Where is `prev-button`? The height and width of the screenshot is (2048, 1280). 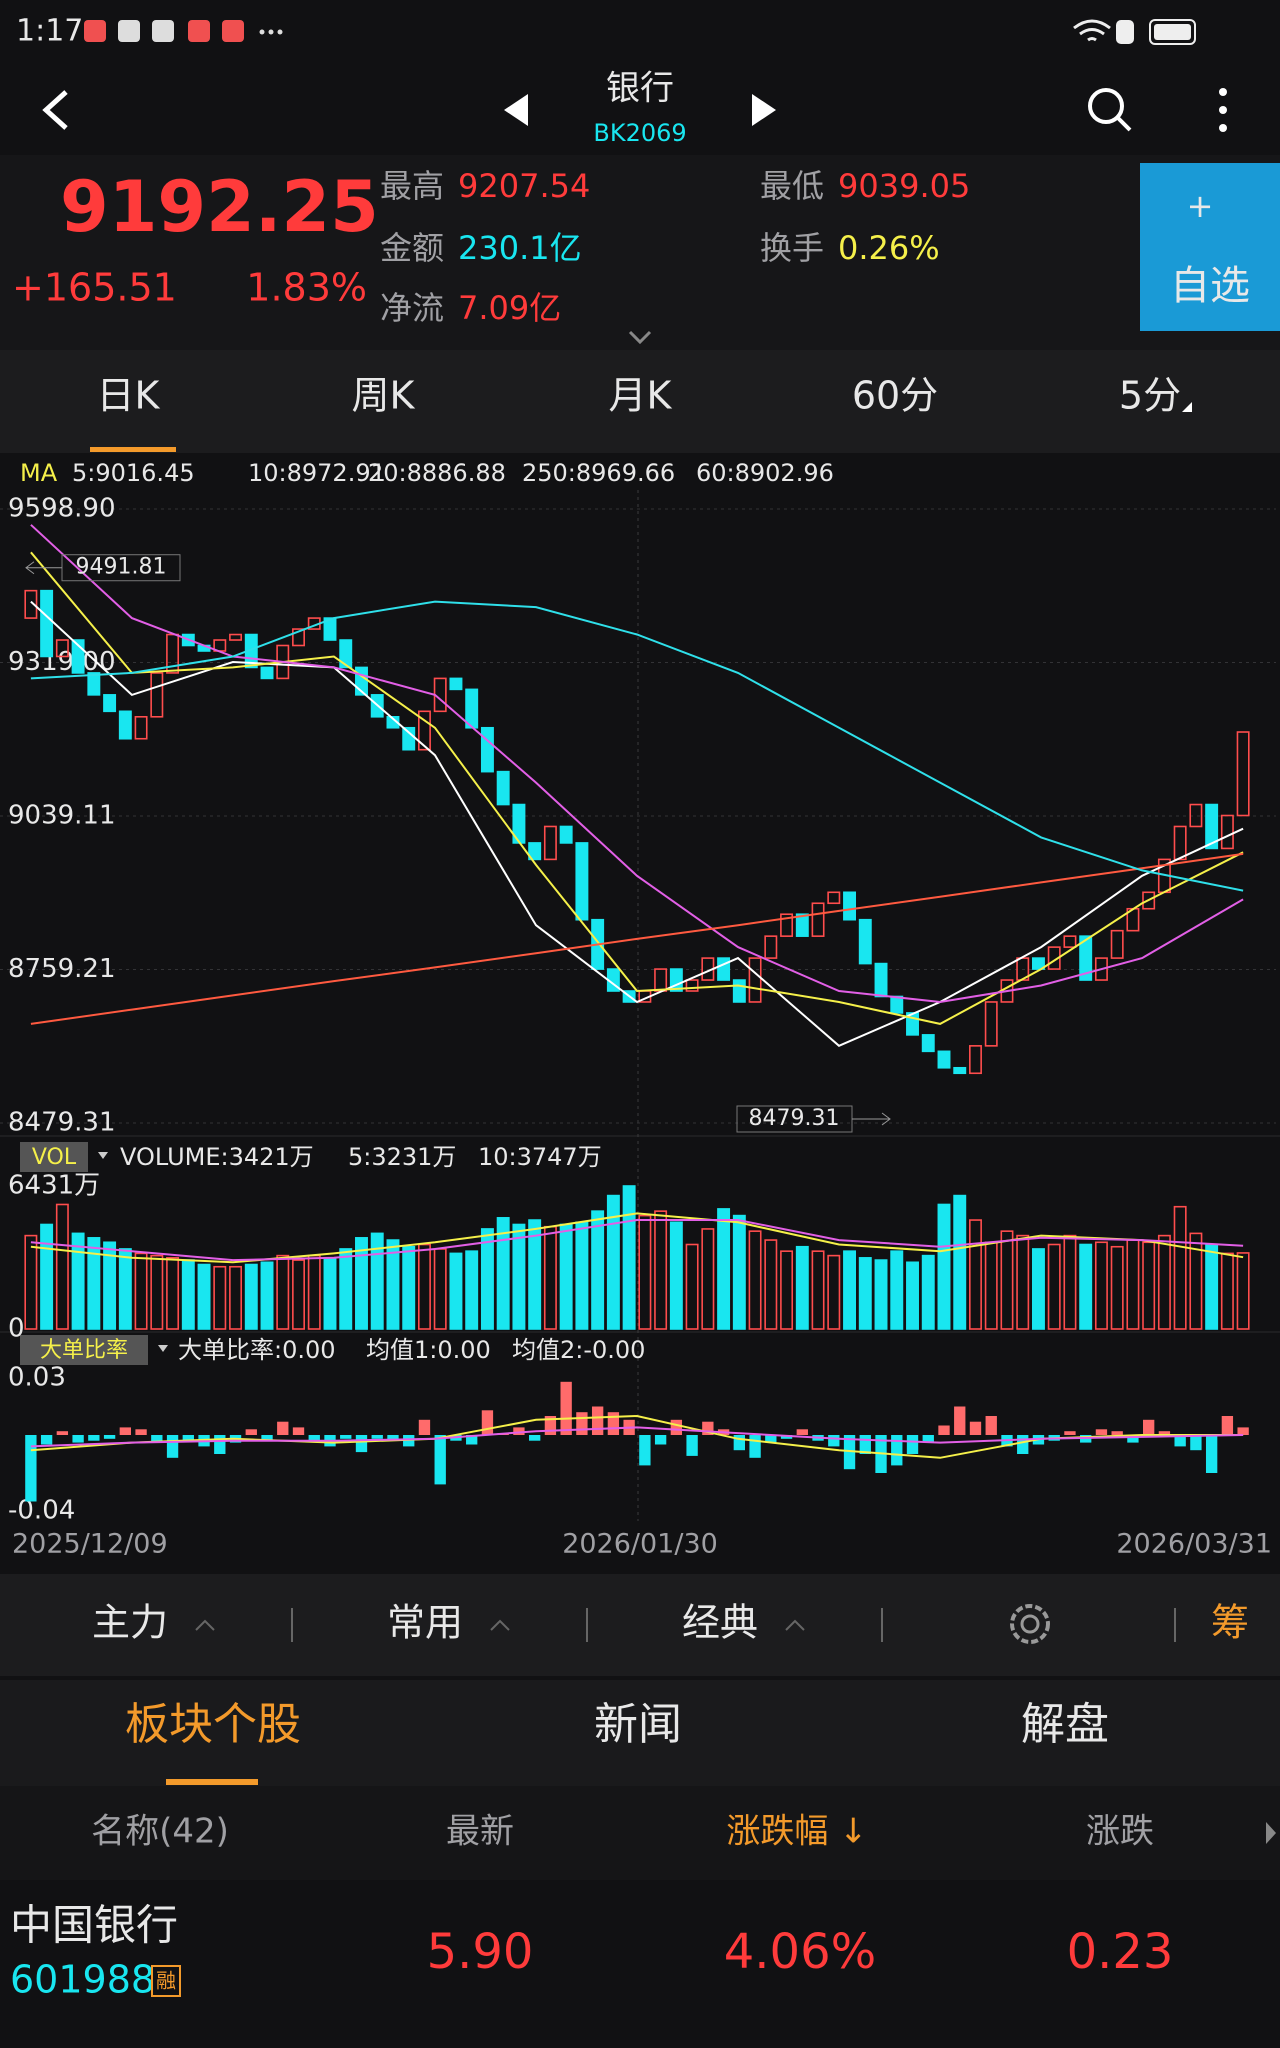 prev-button is located at coordinates (516, 110).